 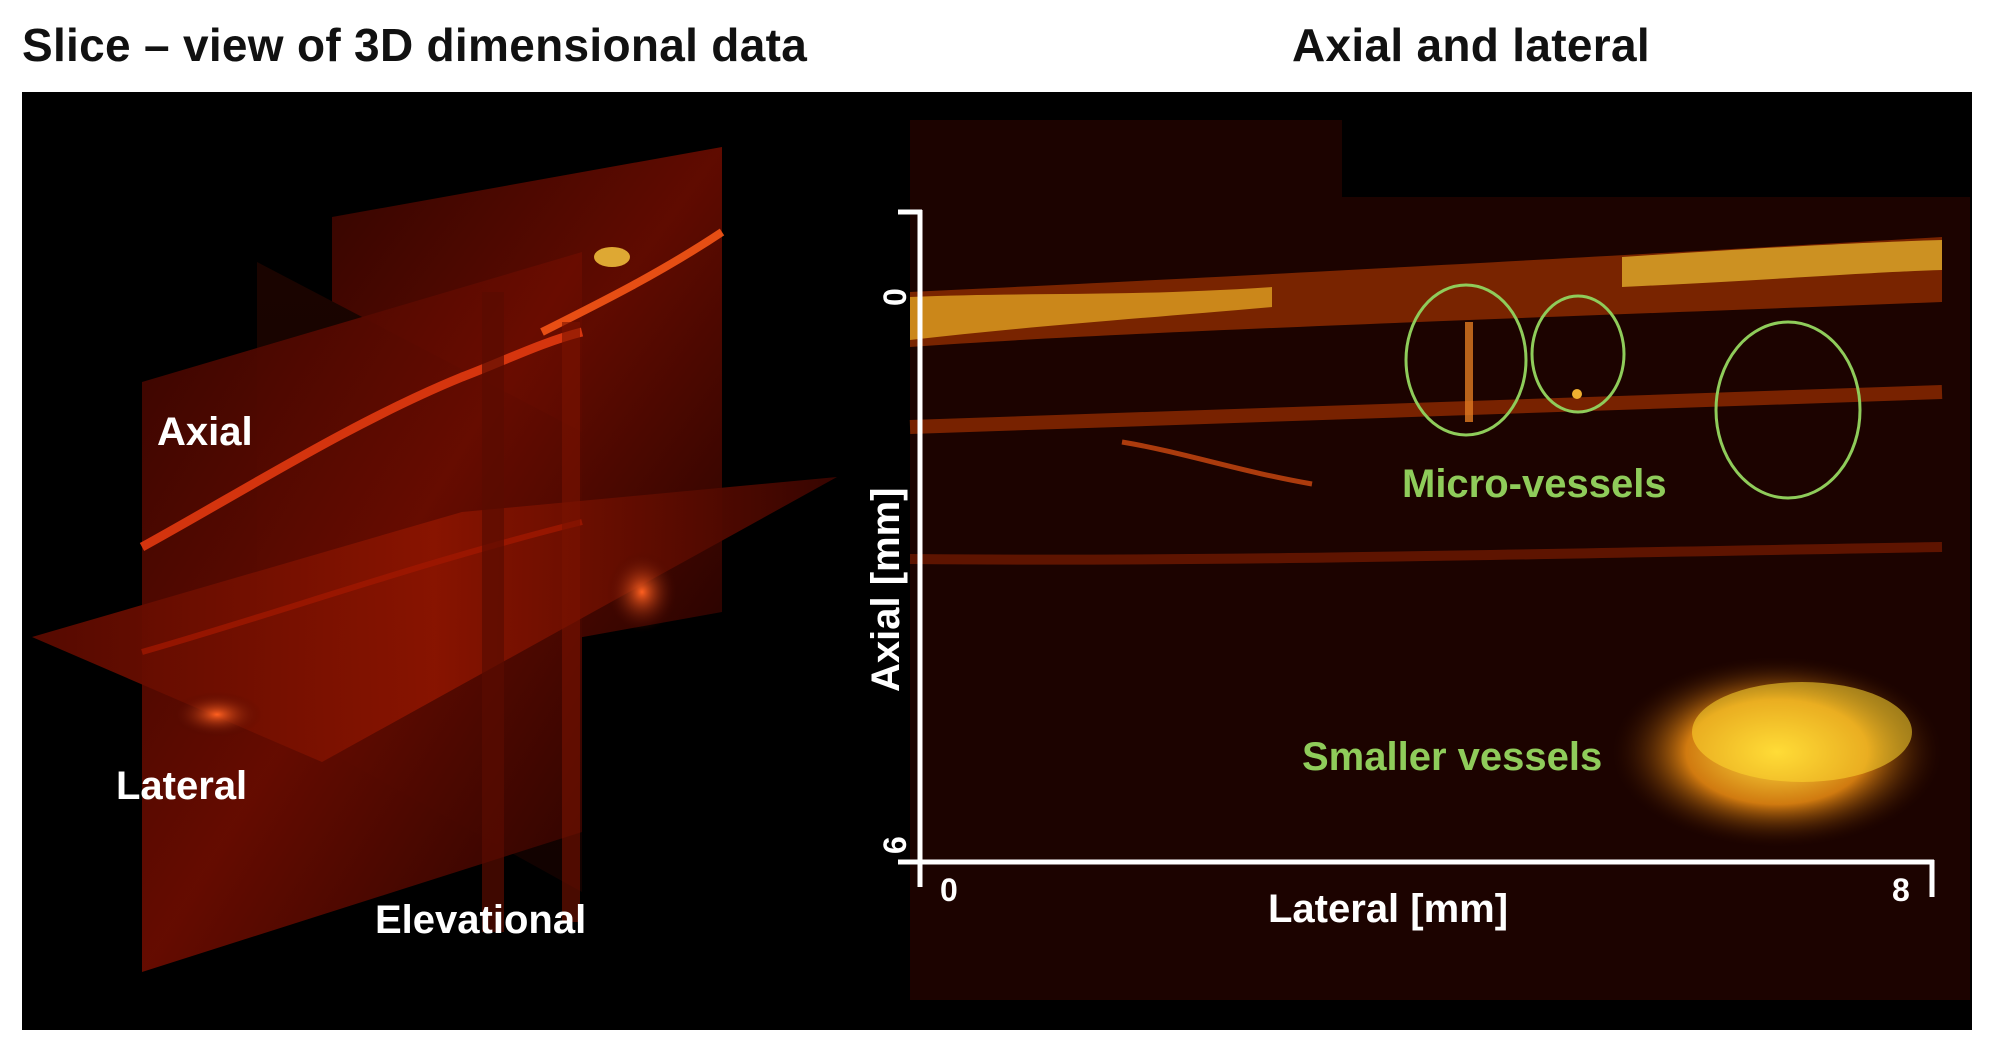 What do you see at coordinates (415, 45) in the screenshot?
I see `left-panel-title: Slice – view of 3D dimensional data` at bounding box center [415, 45].